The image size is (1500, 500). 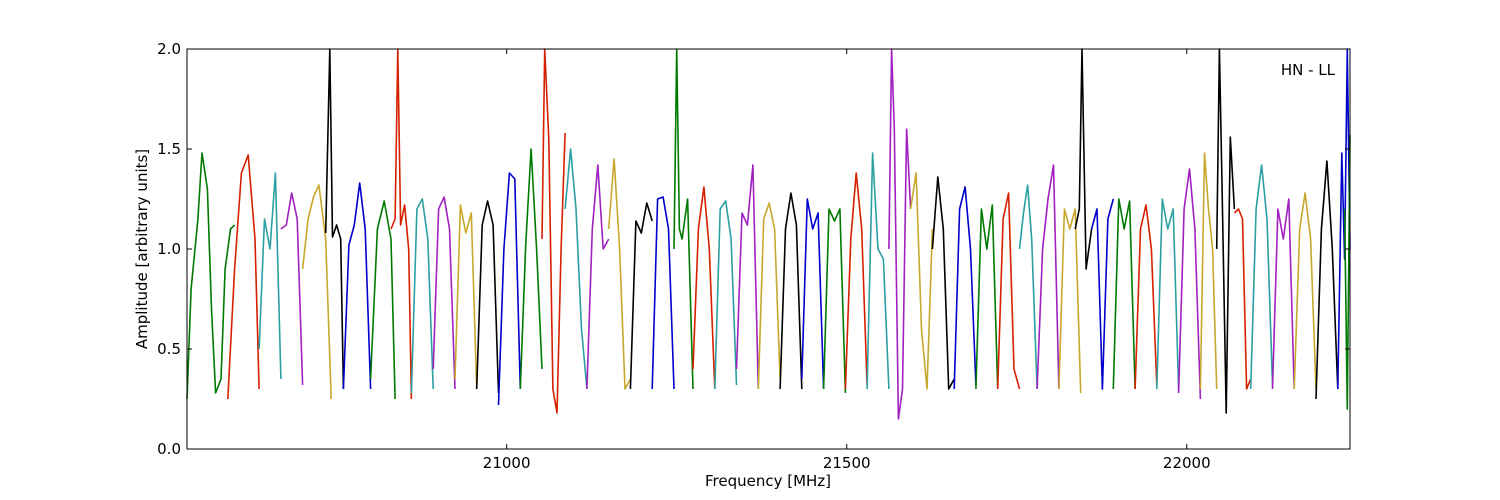 What do you see at coordinates (142, 249) in the screenshot?
I see `y-axis-label: Amplitude [arbitrary units]` at bounding box center [142, 249].